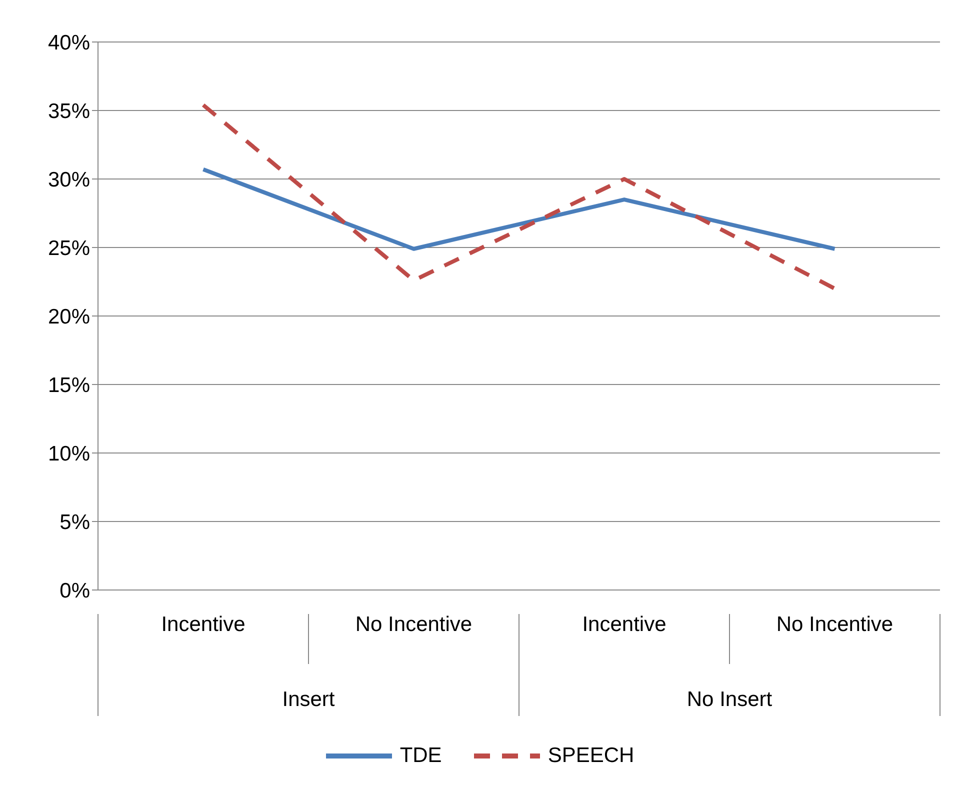 This screenshot has width=956, height=788. I want to click on y-tick-label: 20%, so click(69, 316).